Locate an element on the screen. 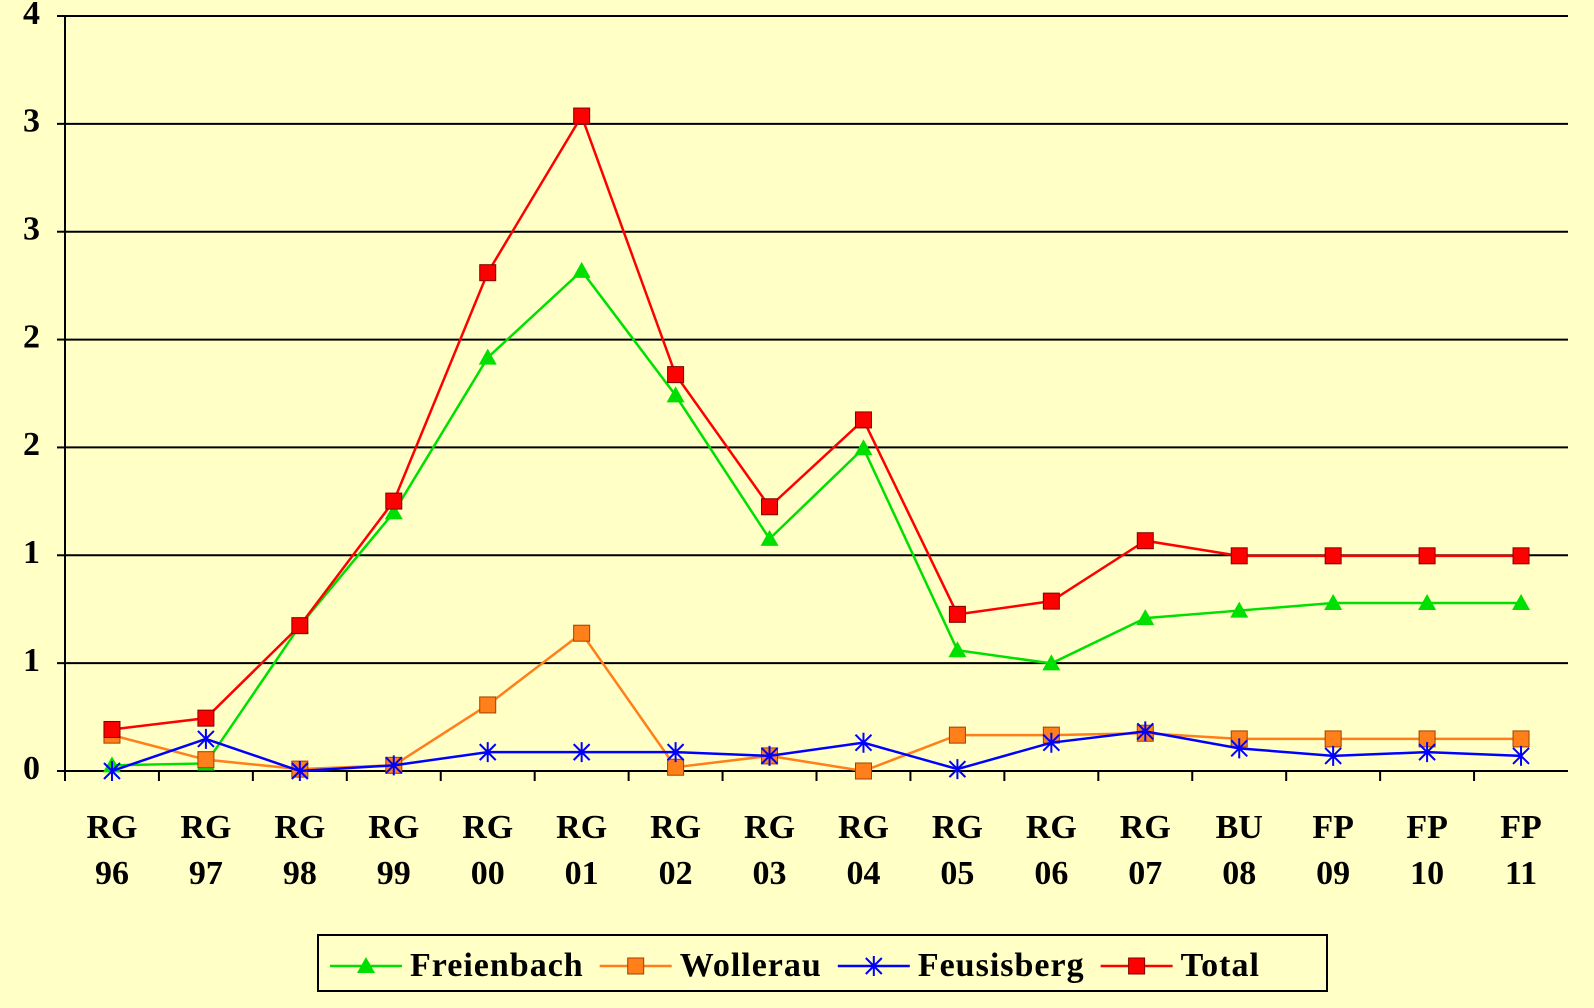  legend: Freienbach Wollerau Feusisberg Total is located at coordinates (822, 963).